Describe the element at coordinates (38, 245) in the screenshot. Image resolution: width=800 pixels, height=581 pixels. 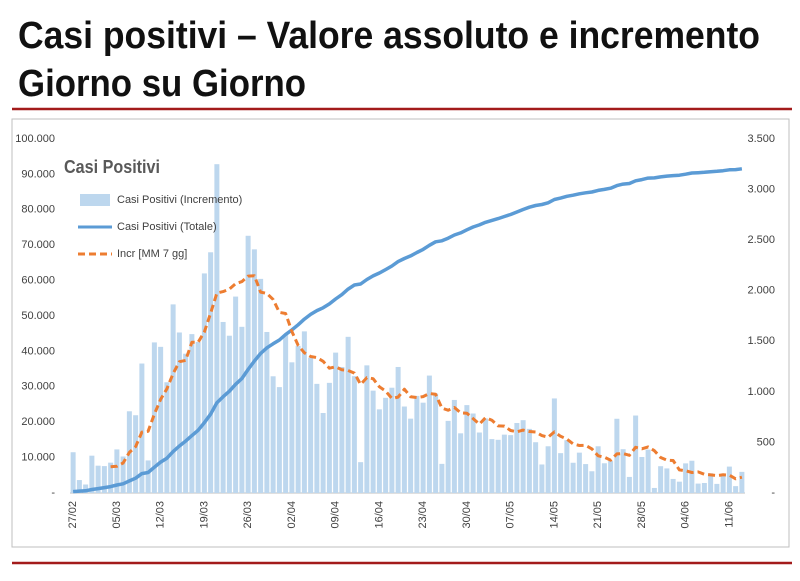
I see `y-tick-label: 70.000` at that location.